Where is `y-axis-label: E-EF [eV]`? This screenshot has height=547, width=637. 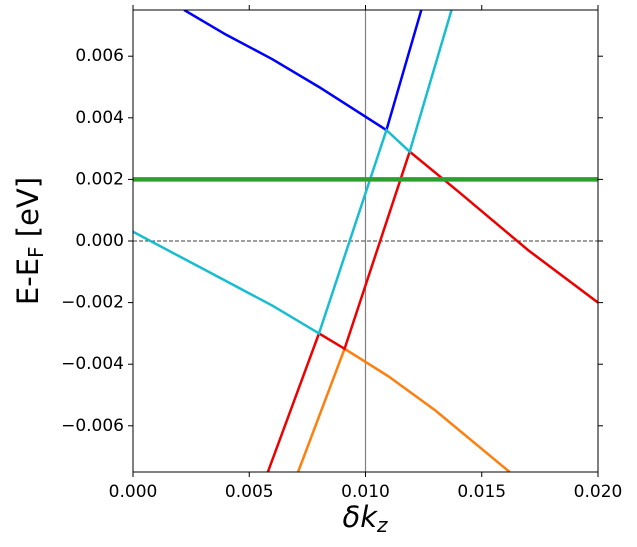 y-axis-label: E-EF [eV] is located at coordinates (29, 241).